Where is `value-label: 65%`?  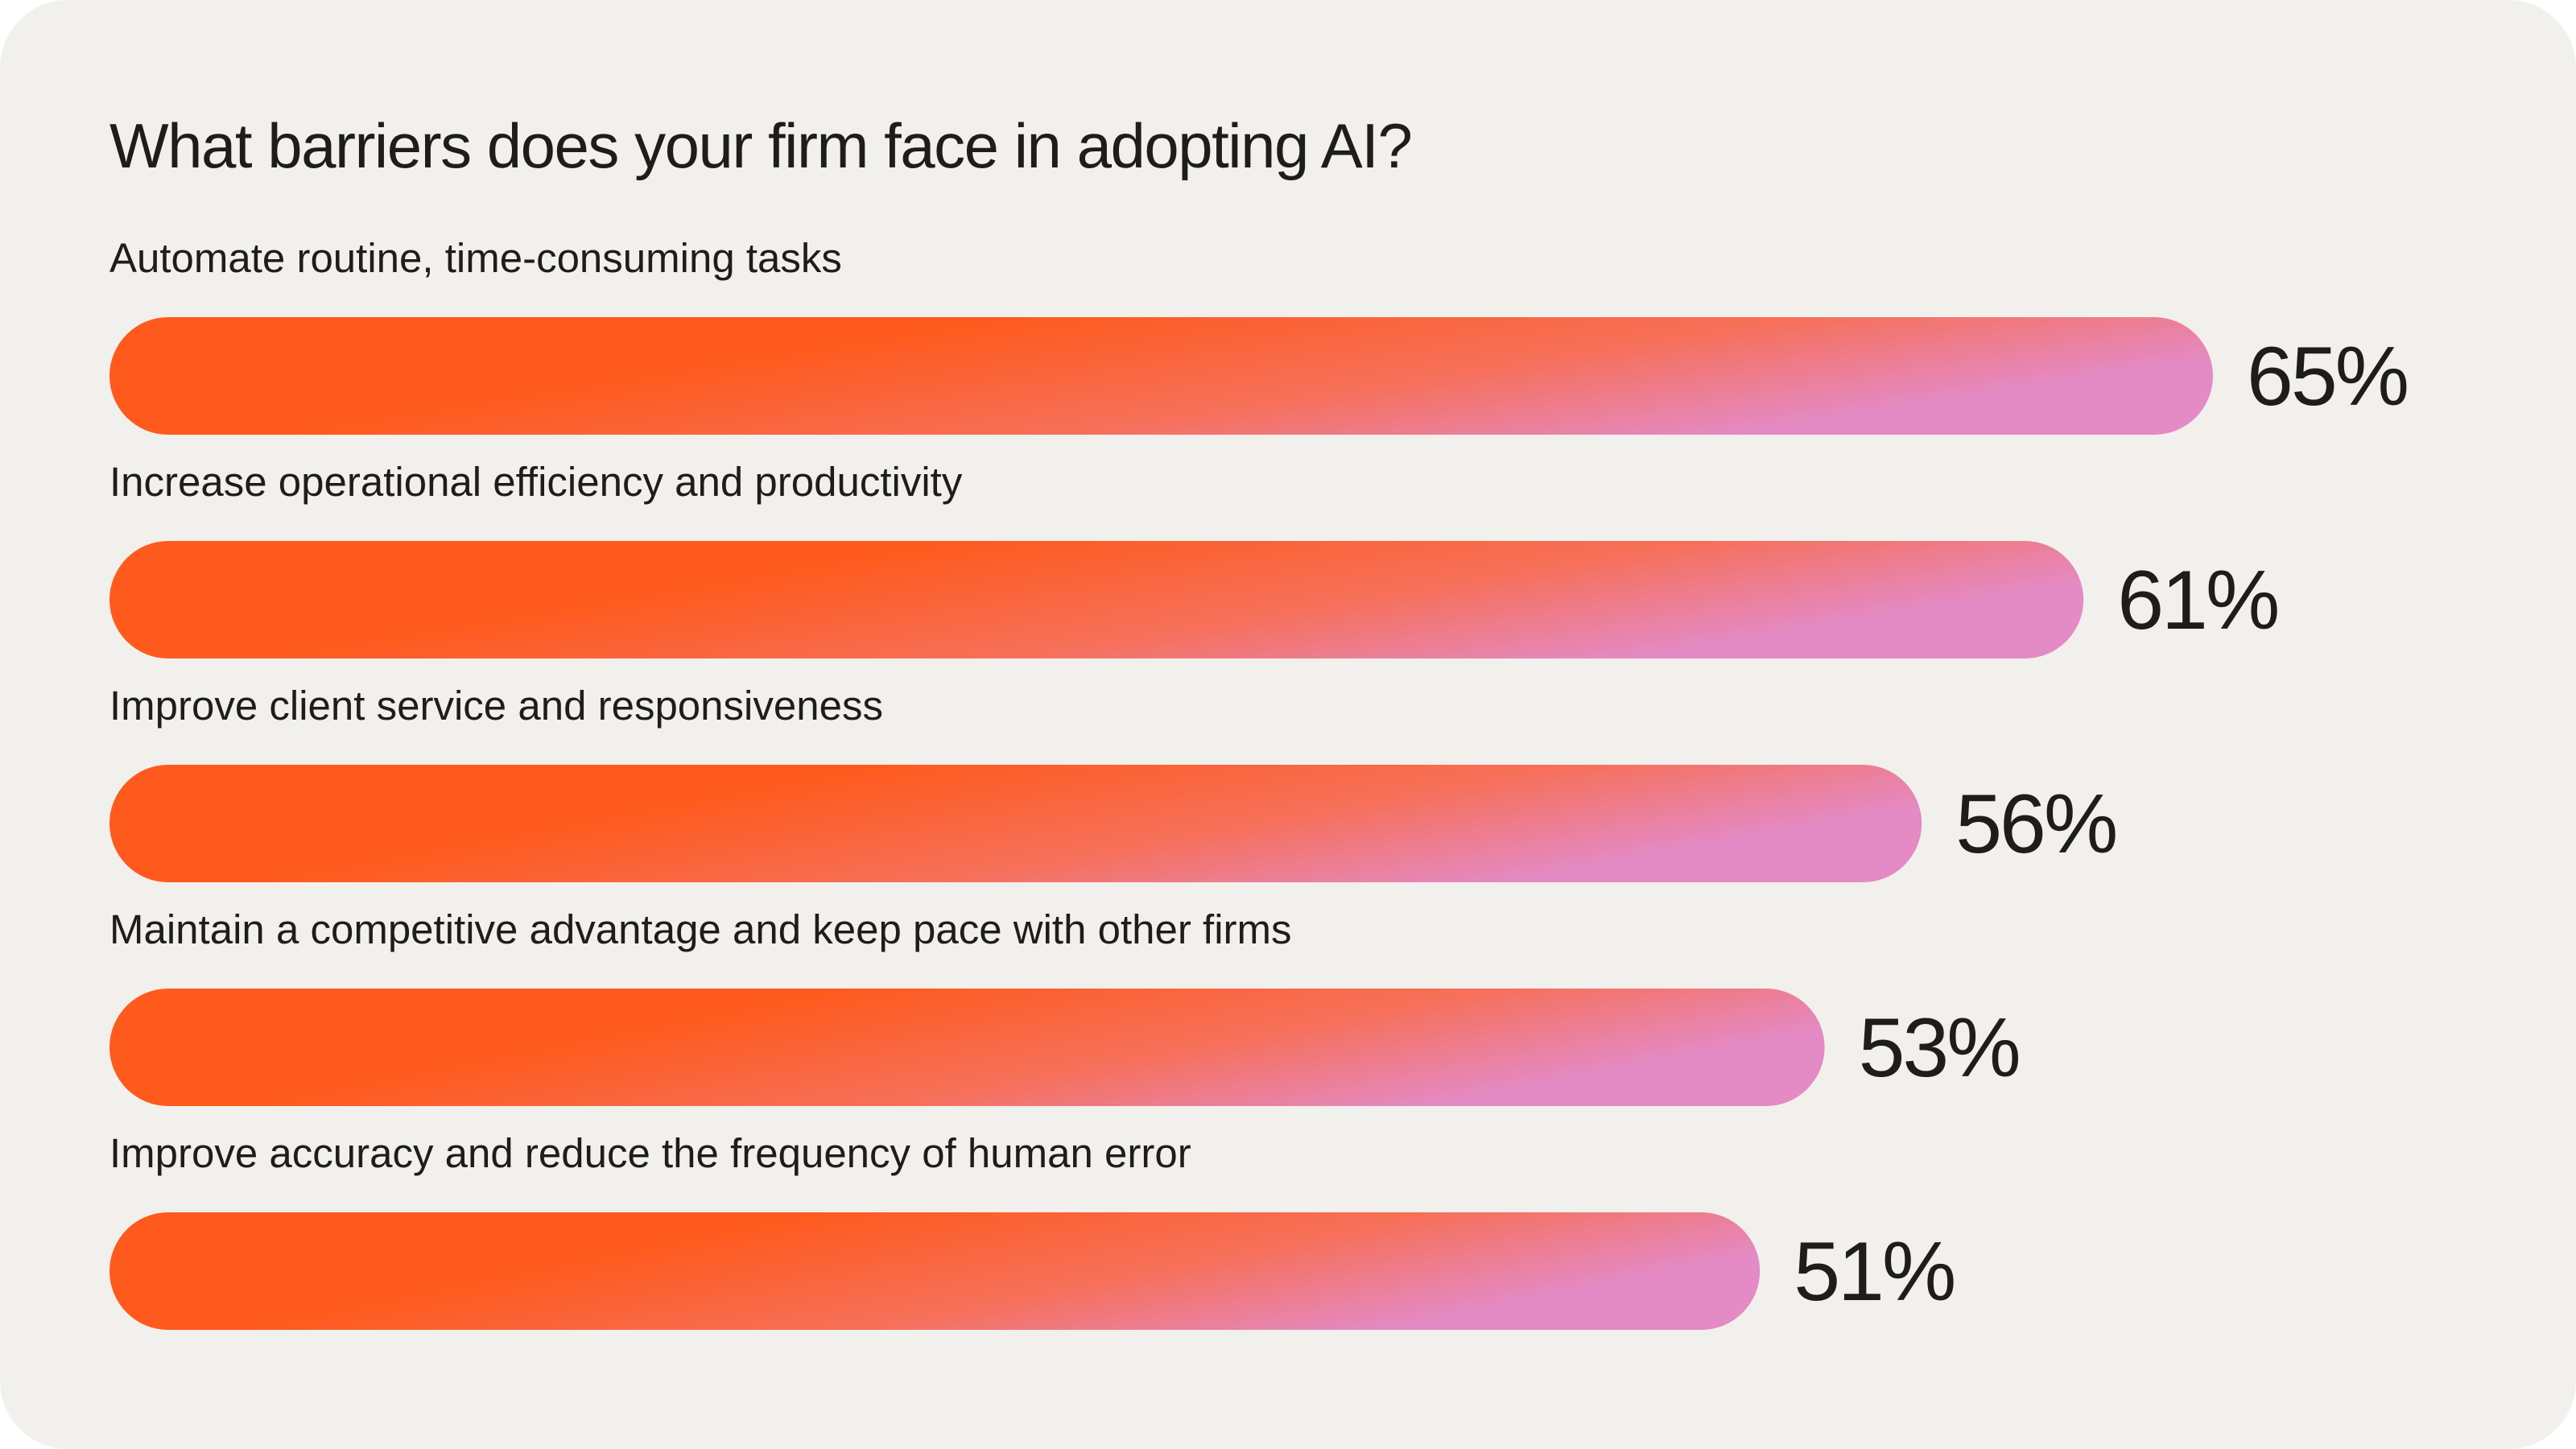 value-label: 65% is located at coordinates (2327, 376).